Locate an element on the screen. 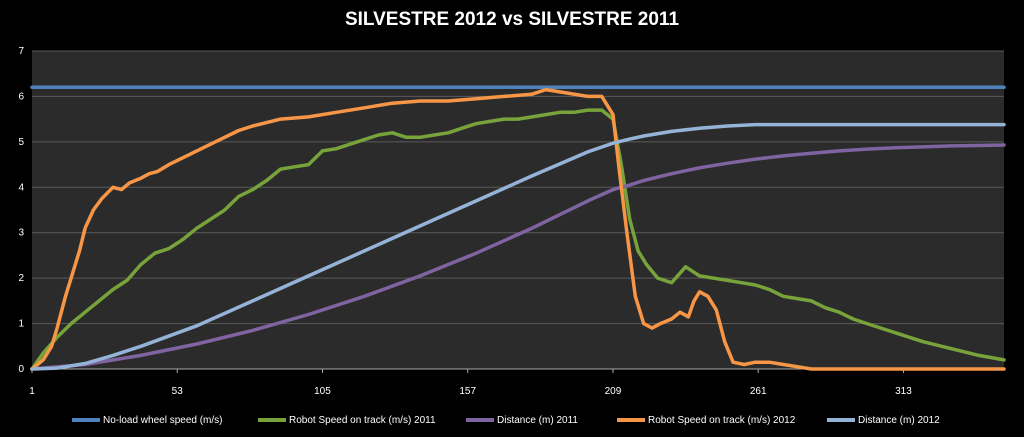 The width and height of the screenshot is (1024, 437). y-tick-label: 7 is located at coordinates (21, 51).